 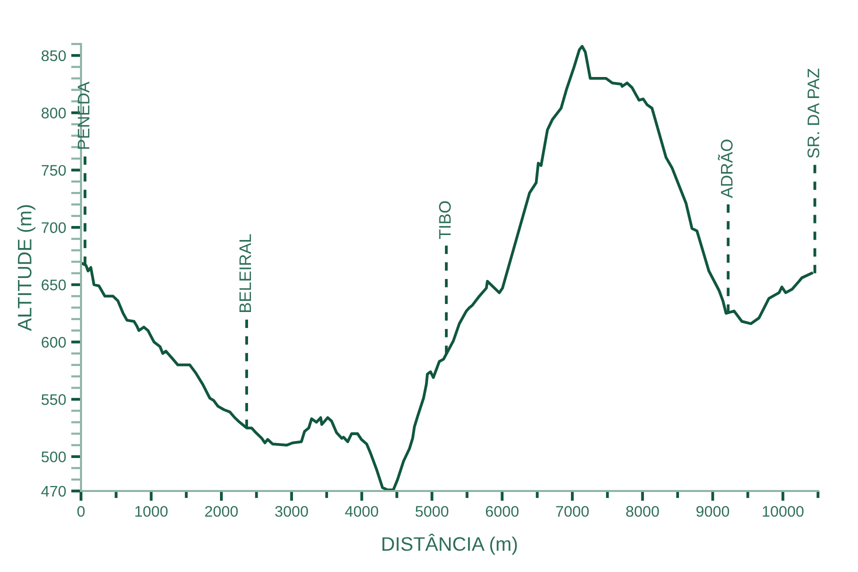 What do you see at coordinates (53, 491) in the screenshot?
I see `y-tick-label: 470` at bounding box center [53, 491].